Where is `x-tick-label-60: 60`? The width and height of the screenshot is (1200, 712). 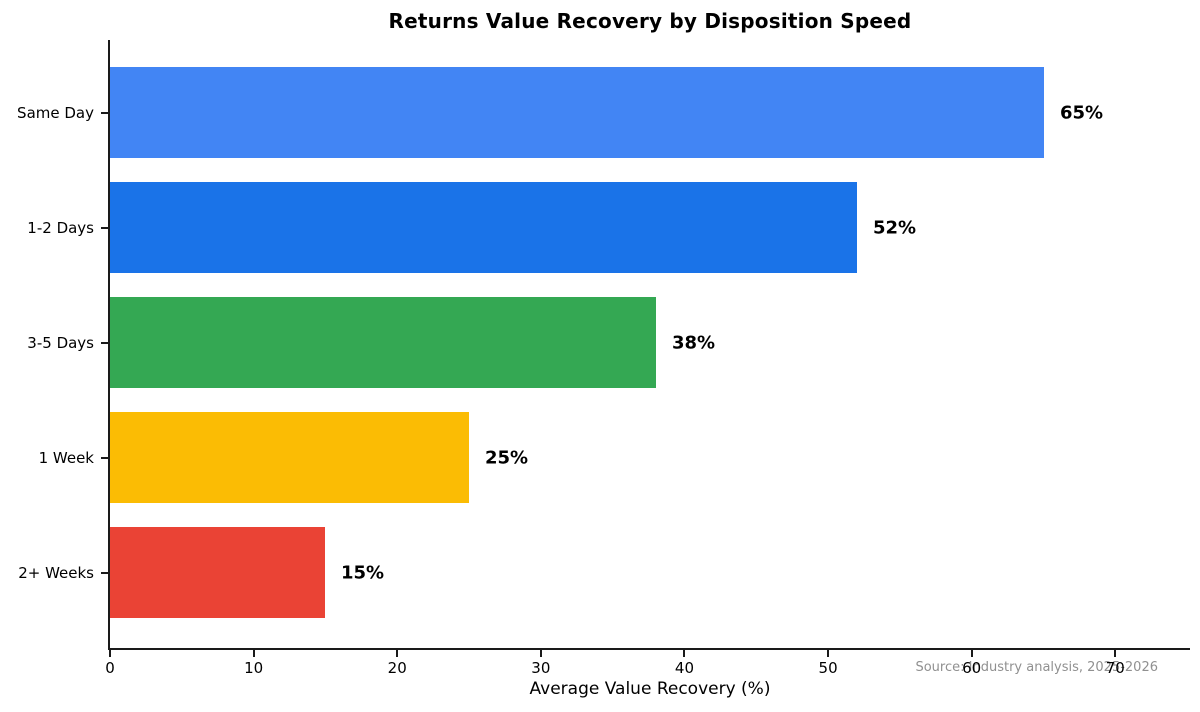
x-tick-label-60: 60 is located at coordinates (972, 668).